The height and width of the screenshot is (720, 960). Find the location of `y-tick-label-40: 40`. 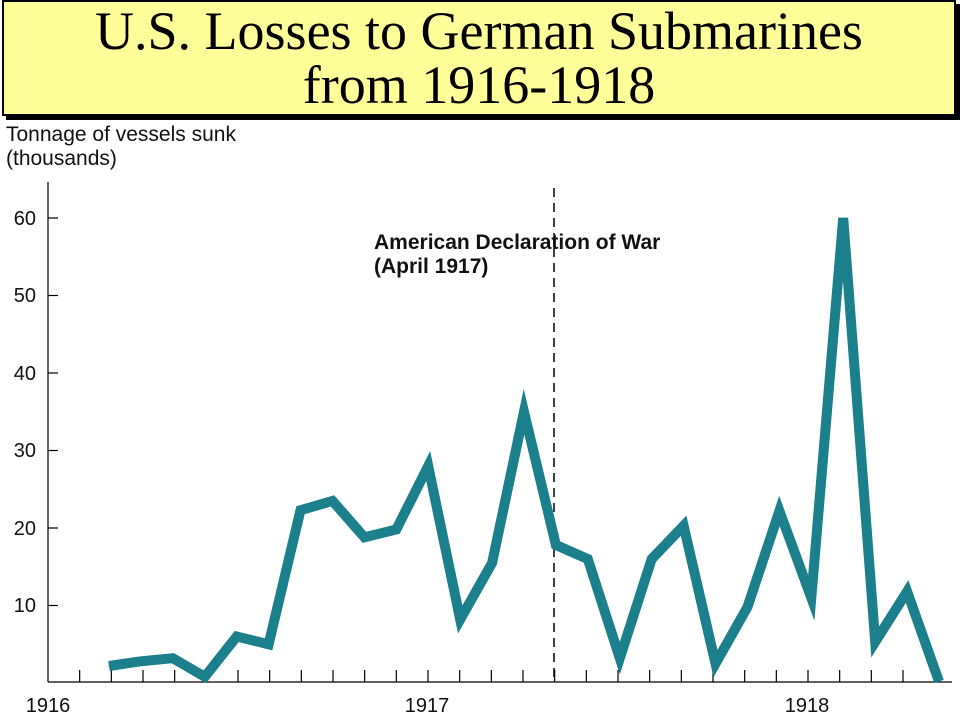

y-tick-label-40: 40 is located at coordinates (25, 374).